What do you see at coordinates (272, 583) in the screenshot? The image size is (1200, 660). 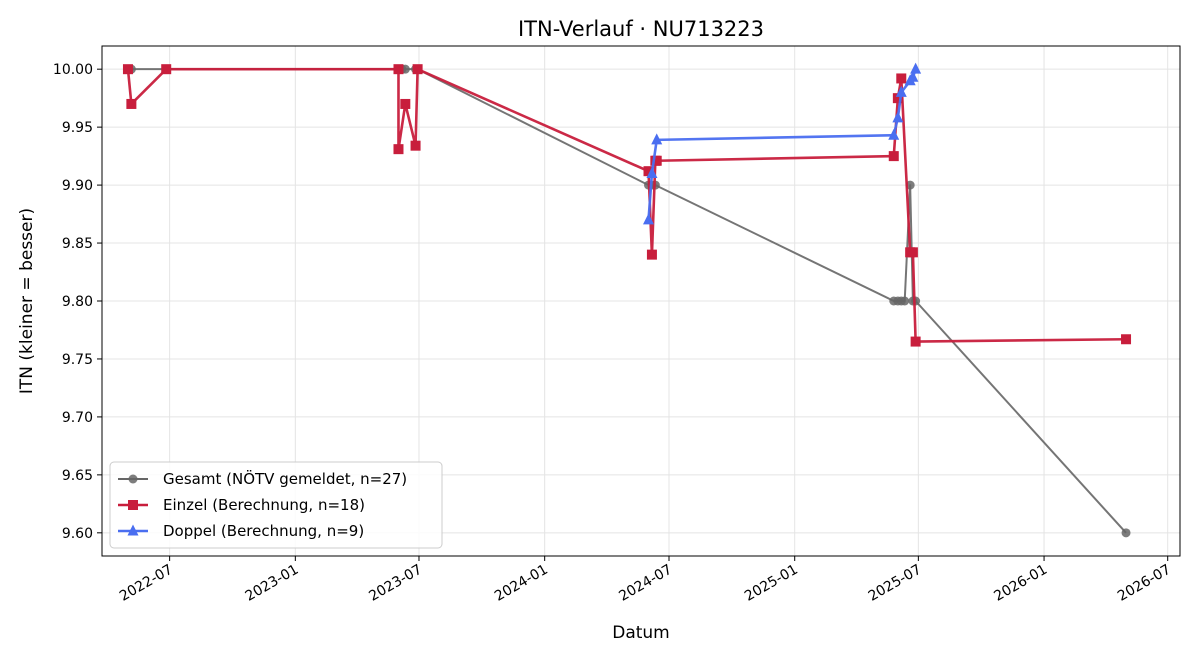 I see `x-tick-label: 2023-01` at bounding box center [272, 583].